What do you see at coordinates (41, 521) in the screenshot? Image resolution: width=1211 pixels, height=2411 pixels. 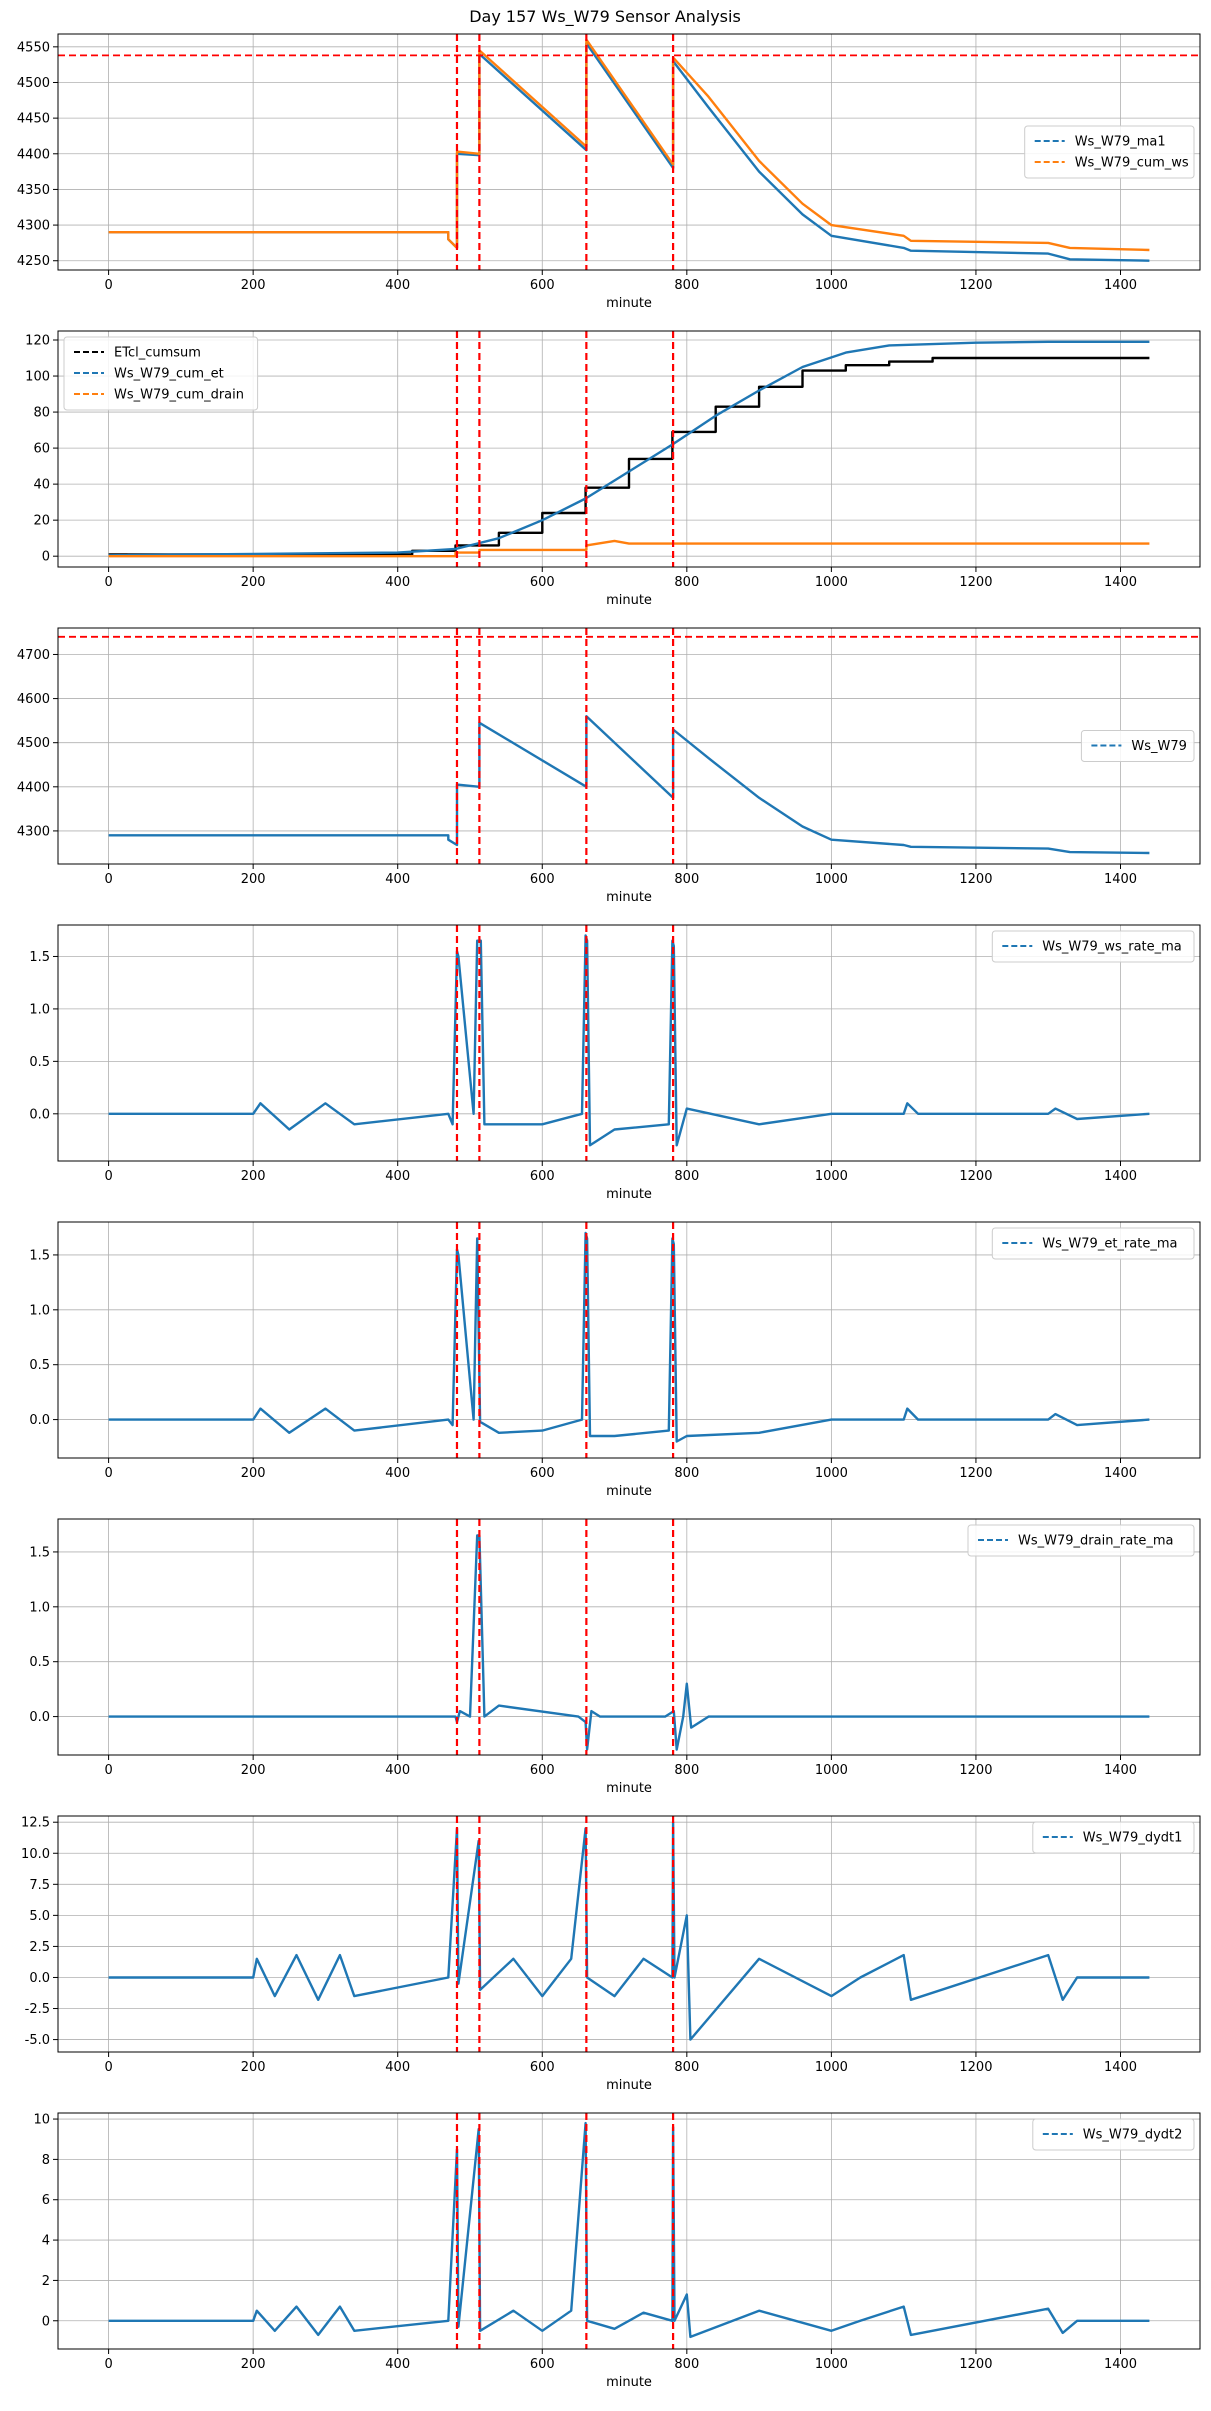 I see `y-tick-label: 20` at bounding box center [41, 521].